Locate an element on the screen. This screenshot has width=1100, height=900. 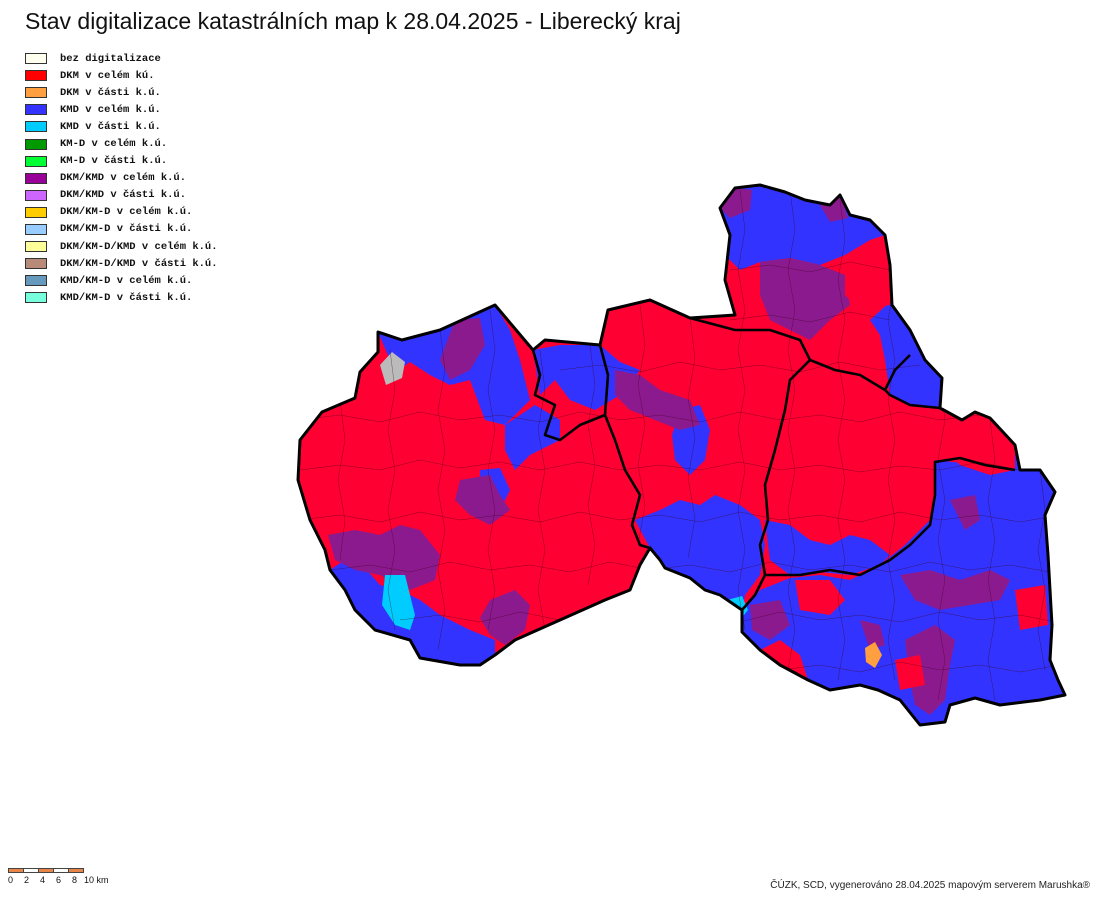
legend-item: DKM v části k.ú. is located at coordinates (121, 92).